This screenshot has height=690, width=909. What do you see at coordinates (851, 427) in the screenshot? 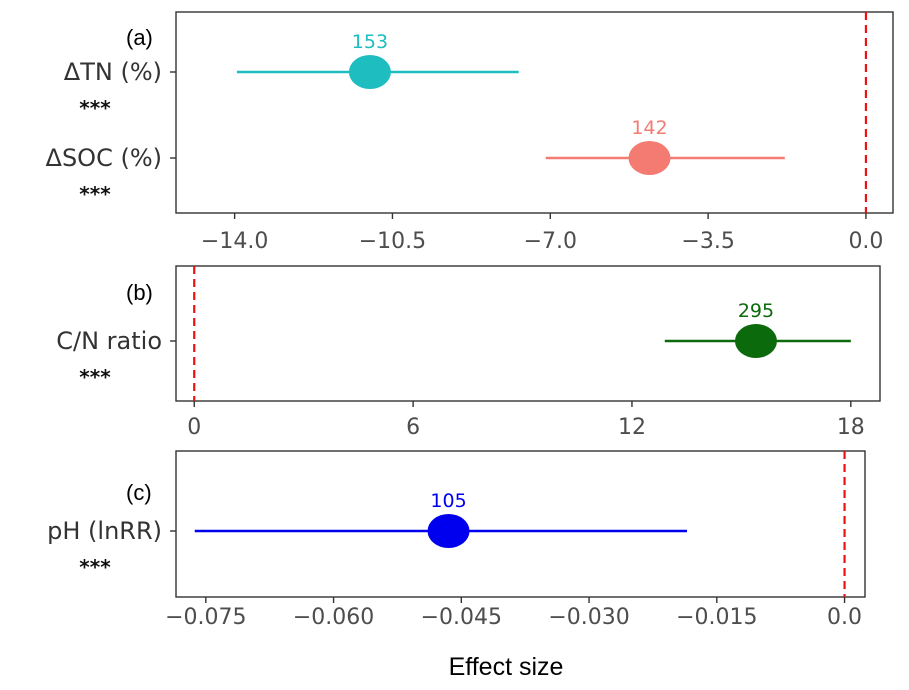
I see `x-tick-label: 18` at bounding box center [851, 427].